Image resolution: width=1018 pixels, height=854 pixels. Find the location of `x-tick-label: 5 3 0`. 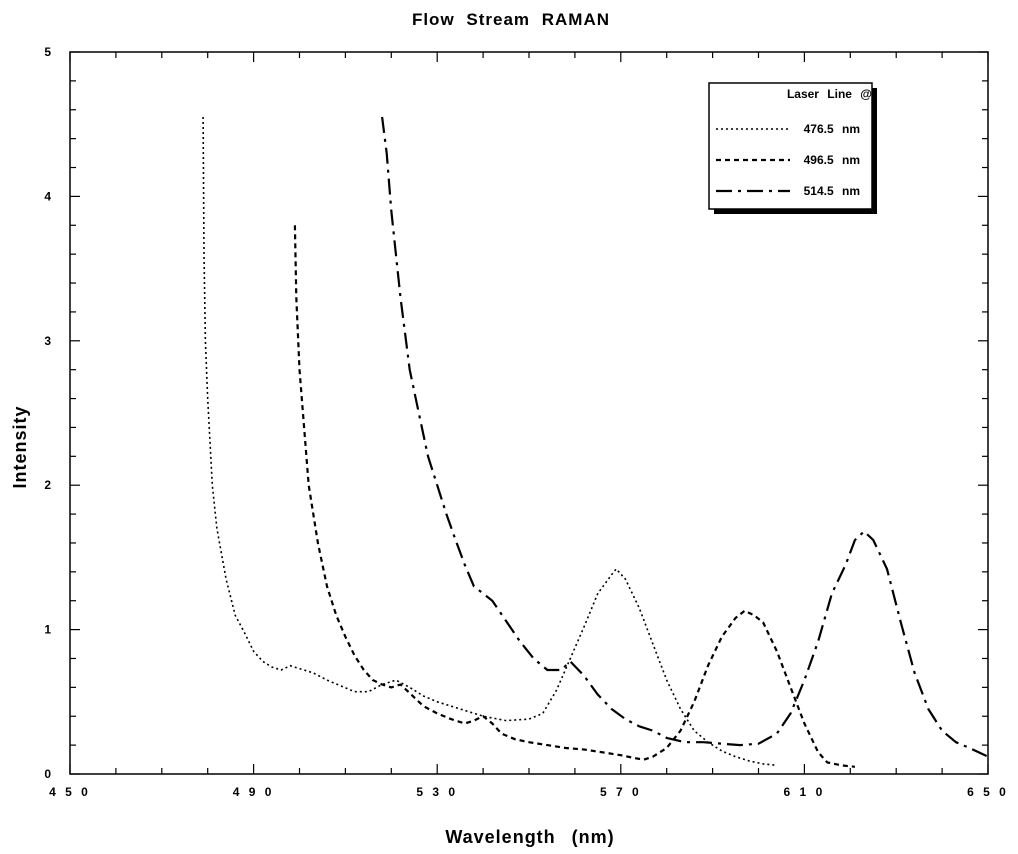

x-tick-label: 5 3 0 is located at coordinates (437, 792).